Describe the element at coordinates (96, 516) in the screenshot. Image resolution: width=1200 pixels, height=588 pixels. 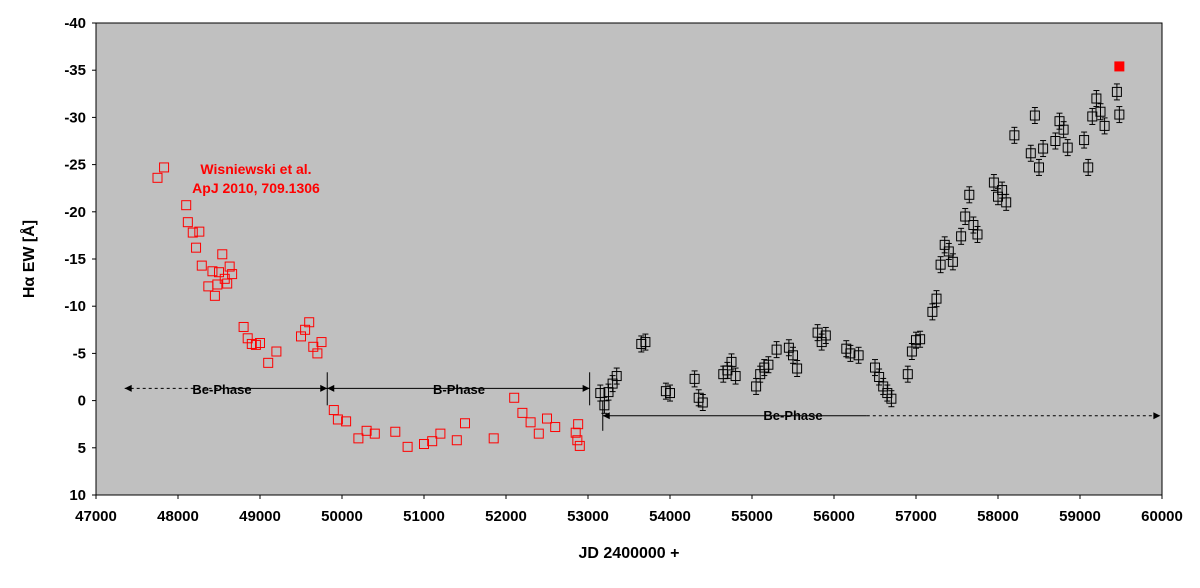
I see `x-tick-label: 47000` at that location.